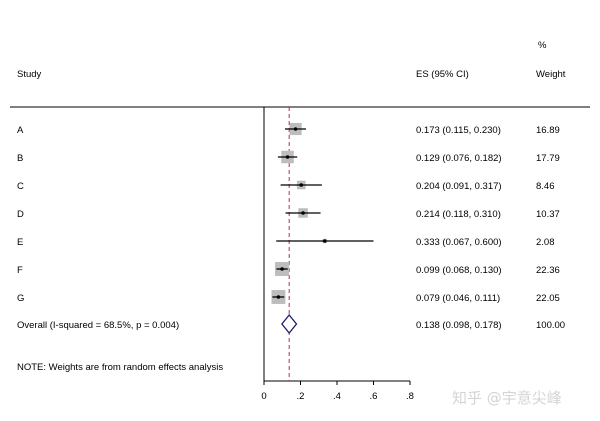  I want to click on weight-text: 22.36, so click(548, 270).